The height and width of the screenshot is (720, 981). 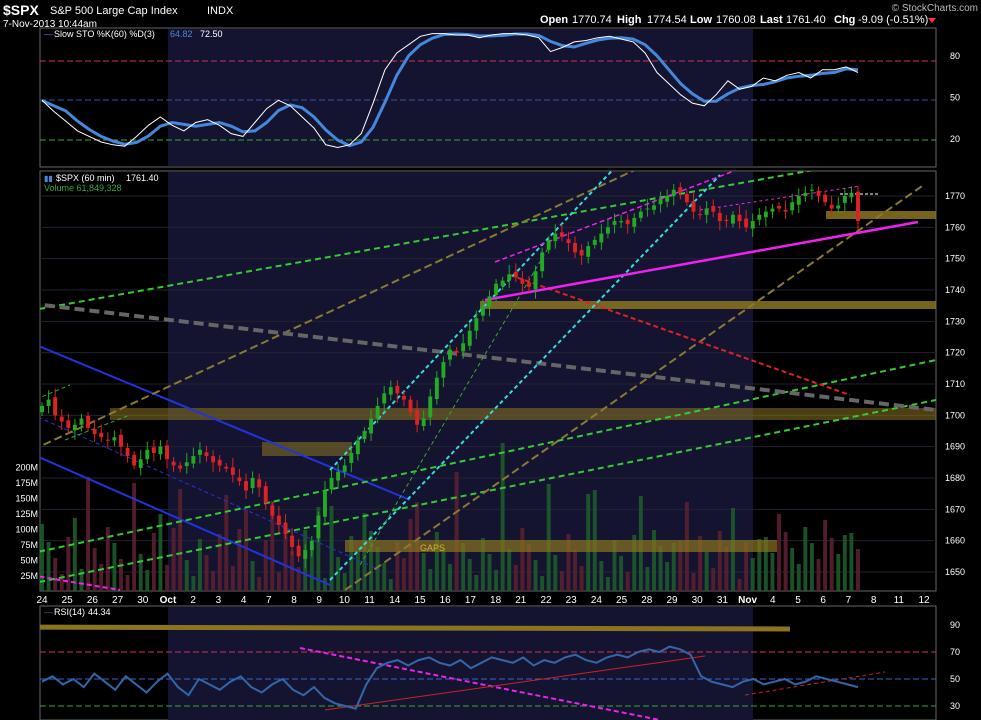 I want to click on stoch-legend: Slow STO %K(60) %D(3), so click(x=104, y=34).